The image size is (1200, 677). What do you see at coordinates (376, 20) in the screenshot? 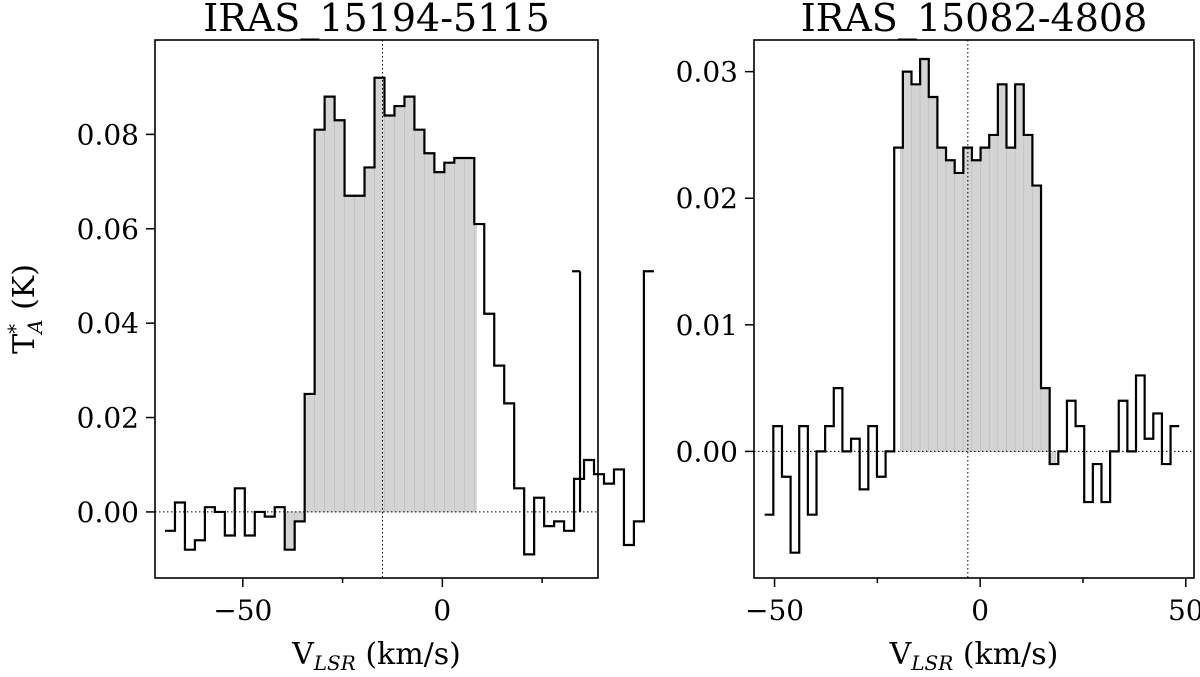
I see `chart-title: IRAS_15194-5115` at bounding box center [376, 20].